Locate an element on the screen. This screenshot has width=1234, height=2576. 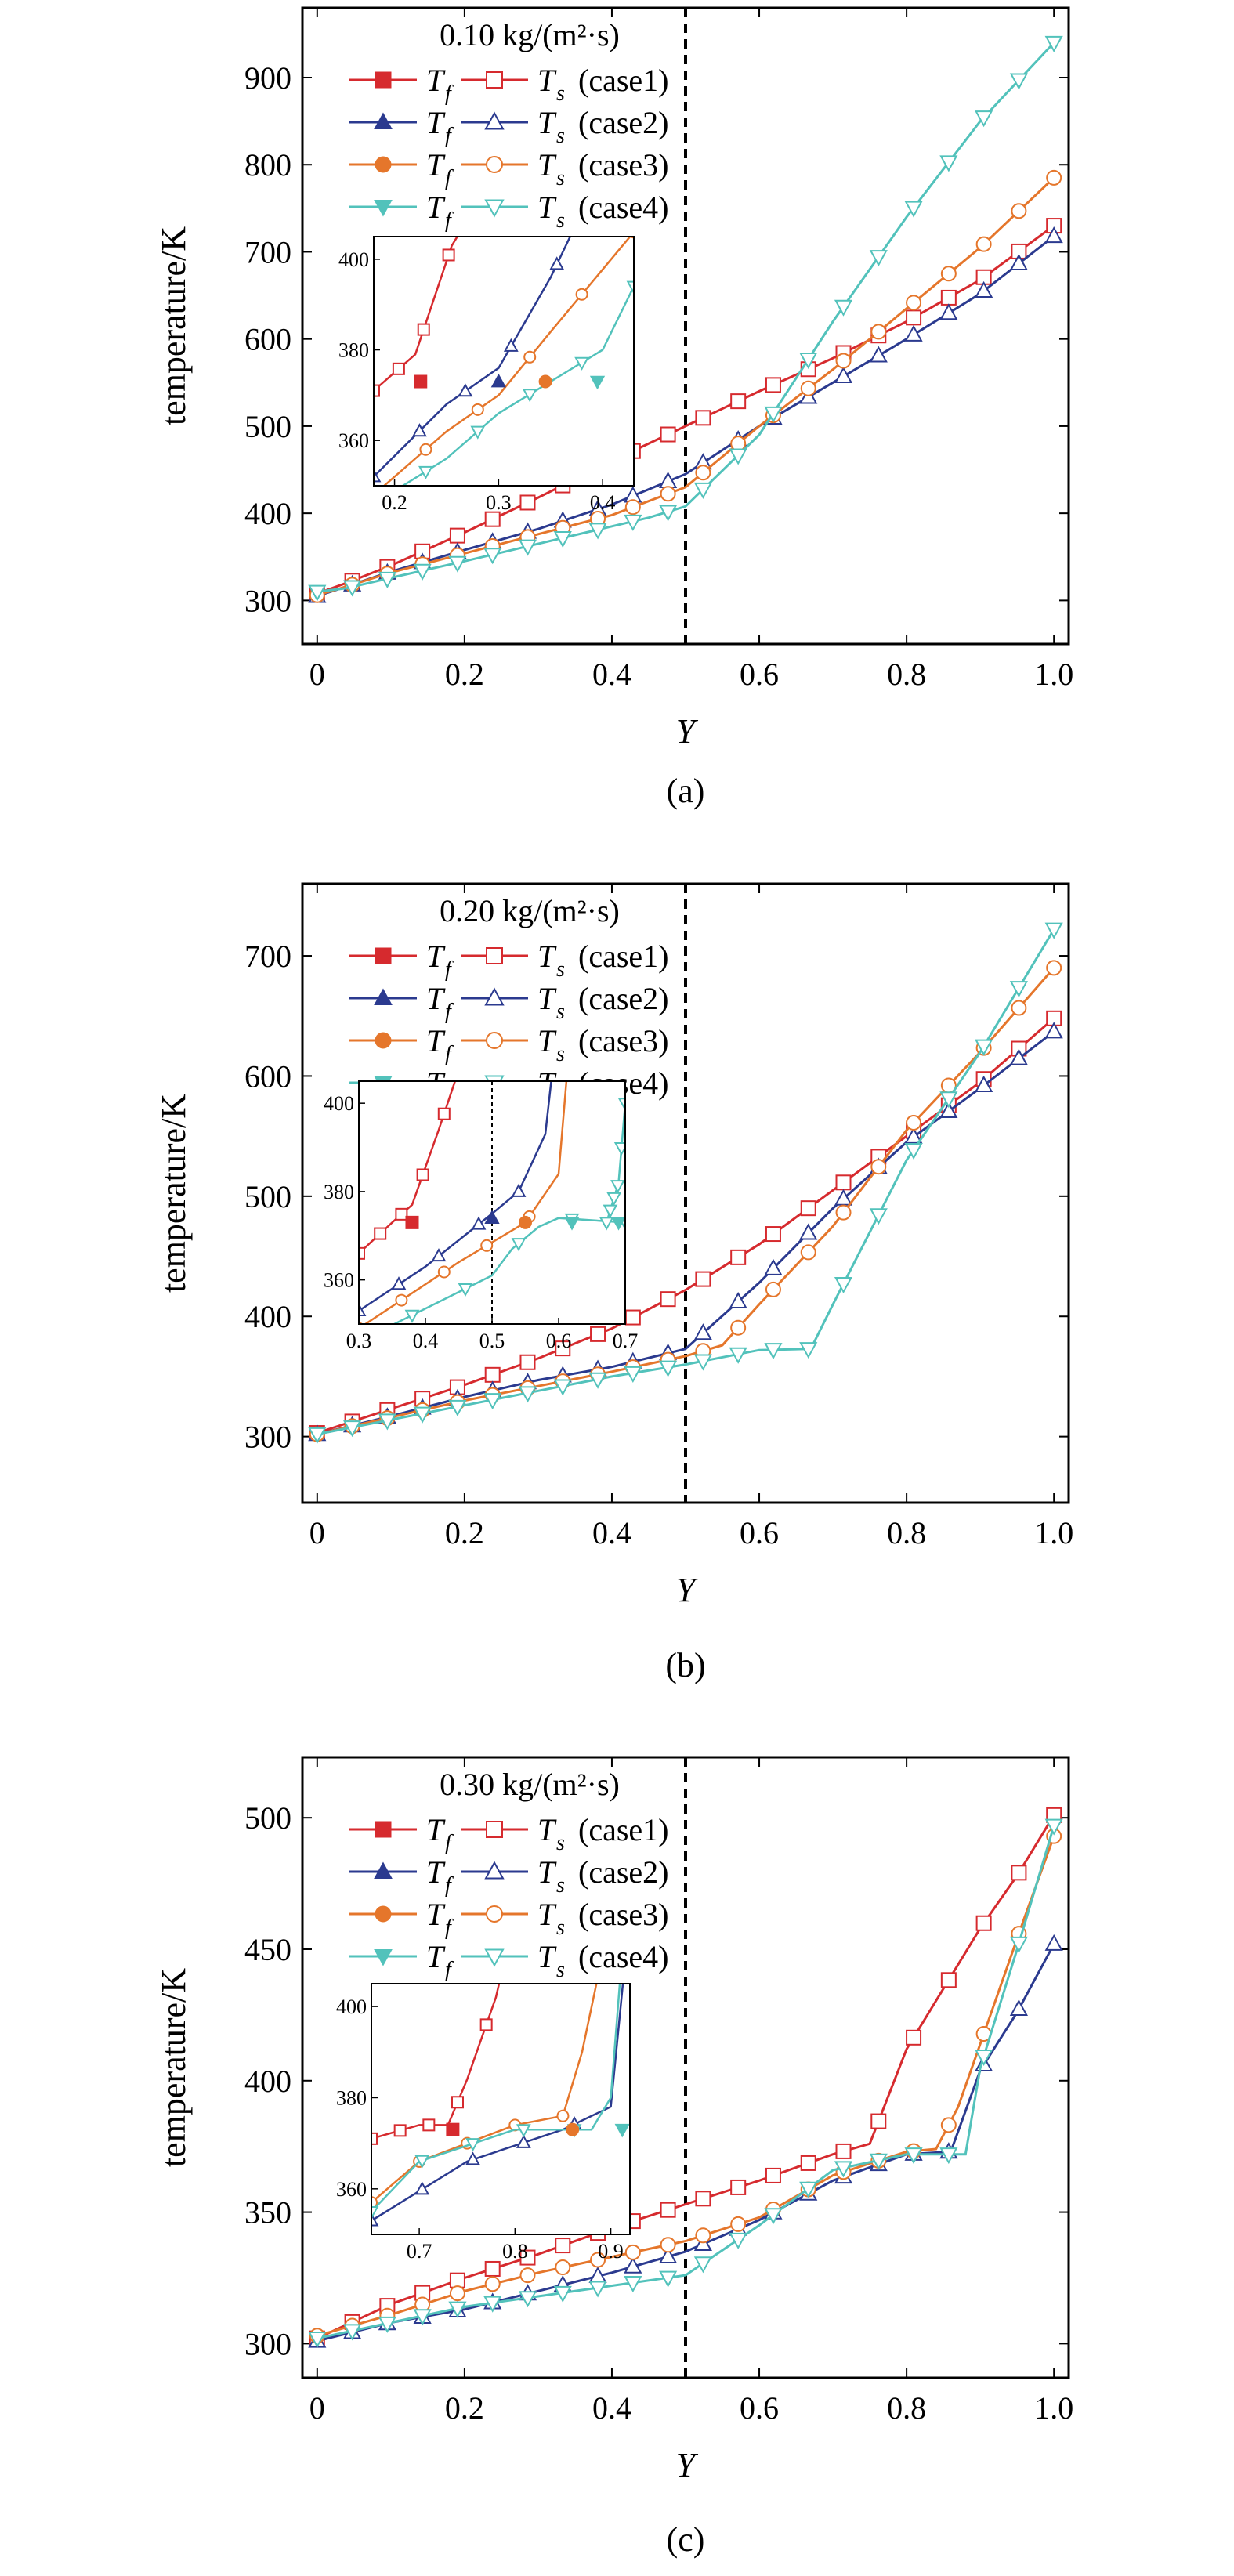
y-axis-label: temperature/K is located at coordinates (173, 2067).